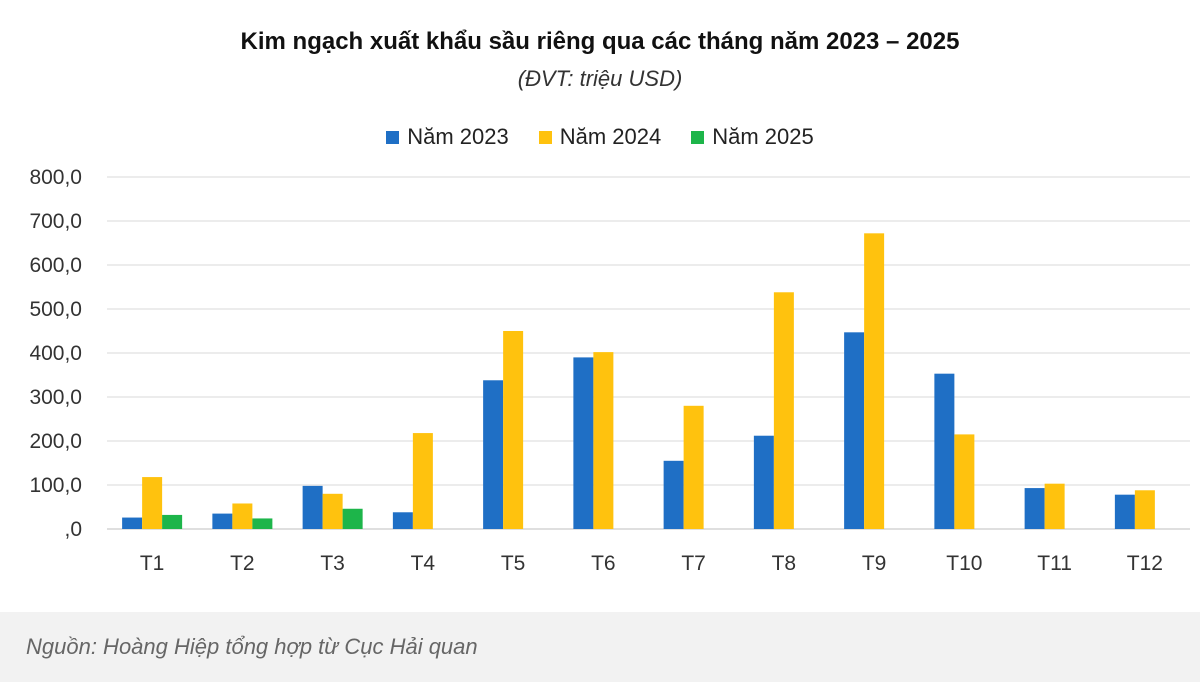 The width and height of the screenshot is (1200, 682). I want to click on bar-năm-2023-t11, so click(1034, 508).